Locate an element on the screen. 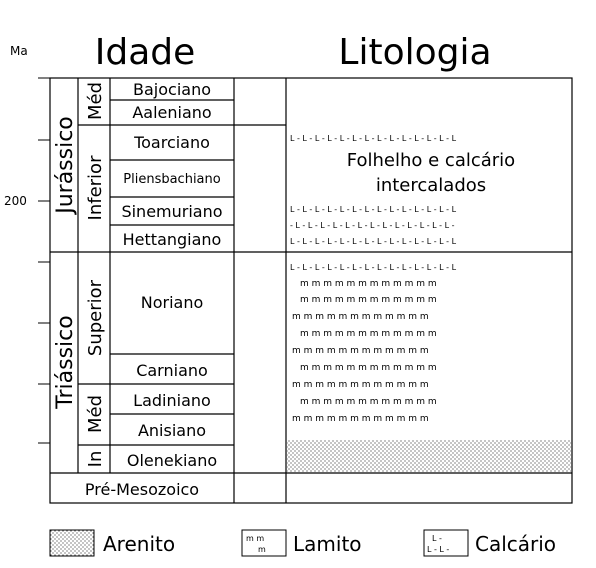 This screenshot has height=568, width=596. stage-sinemuriano: Sinemuriano is located at coordinates (171, 211).